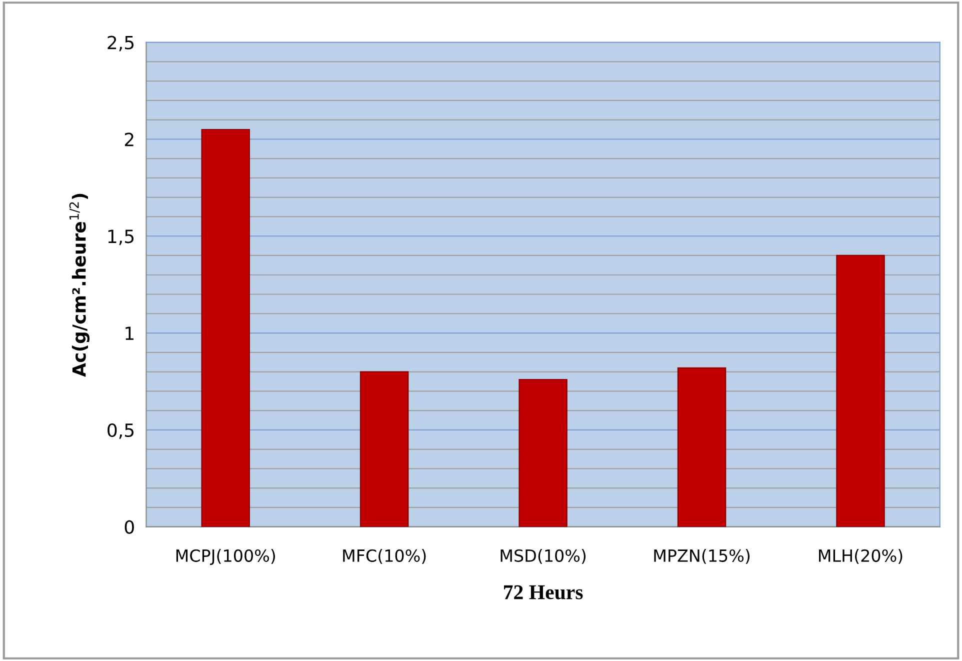 The height and width of the screenshot is (661, 962). What do you see at coordinates (543, 556) in the screenshot?
I see `x-tick-label: MSD(10%)` at bounding box center [543, 556].